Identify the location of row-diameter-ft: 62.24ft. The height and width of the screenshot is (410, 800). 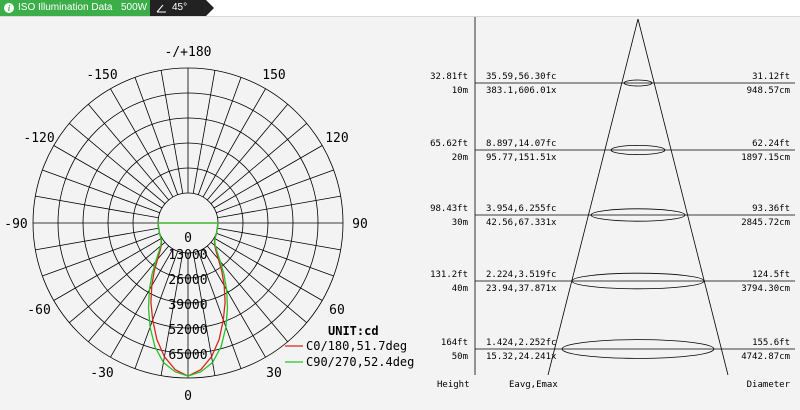
(771, 144).